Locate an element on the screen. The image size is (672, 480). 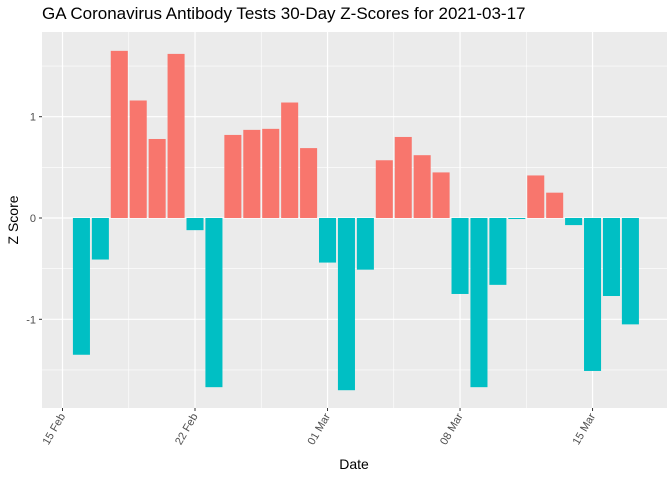
y-axis: -1 0 1 is located at coordinates (34, 219).